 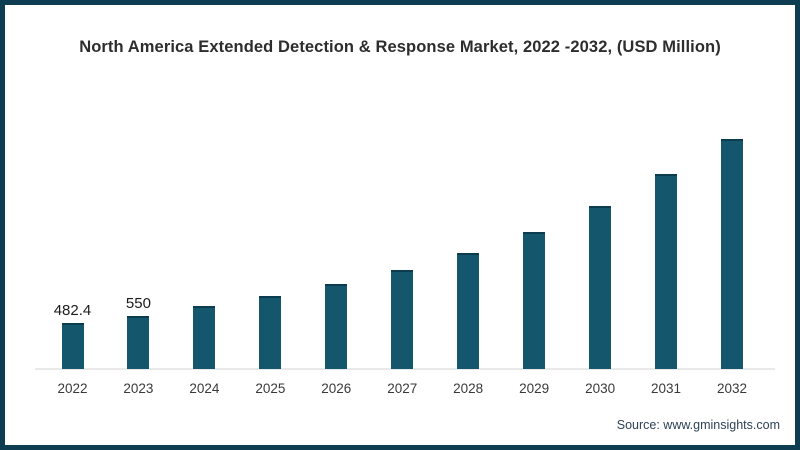 What do you see at coordinates (72, 346) in the screenshot?
I see `bar-2022` at bounding box center [72, 346].